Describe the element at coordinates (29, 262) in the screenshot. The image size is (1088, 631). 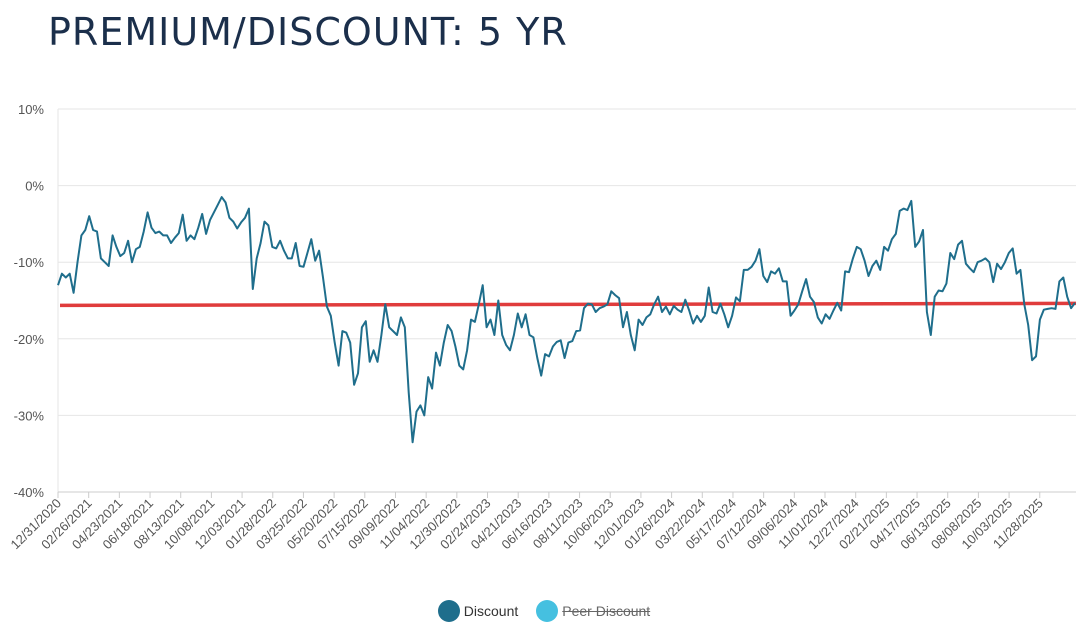
I see `y-tick-label: -10%` at that location.